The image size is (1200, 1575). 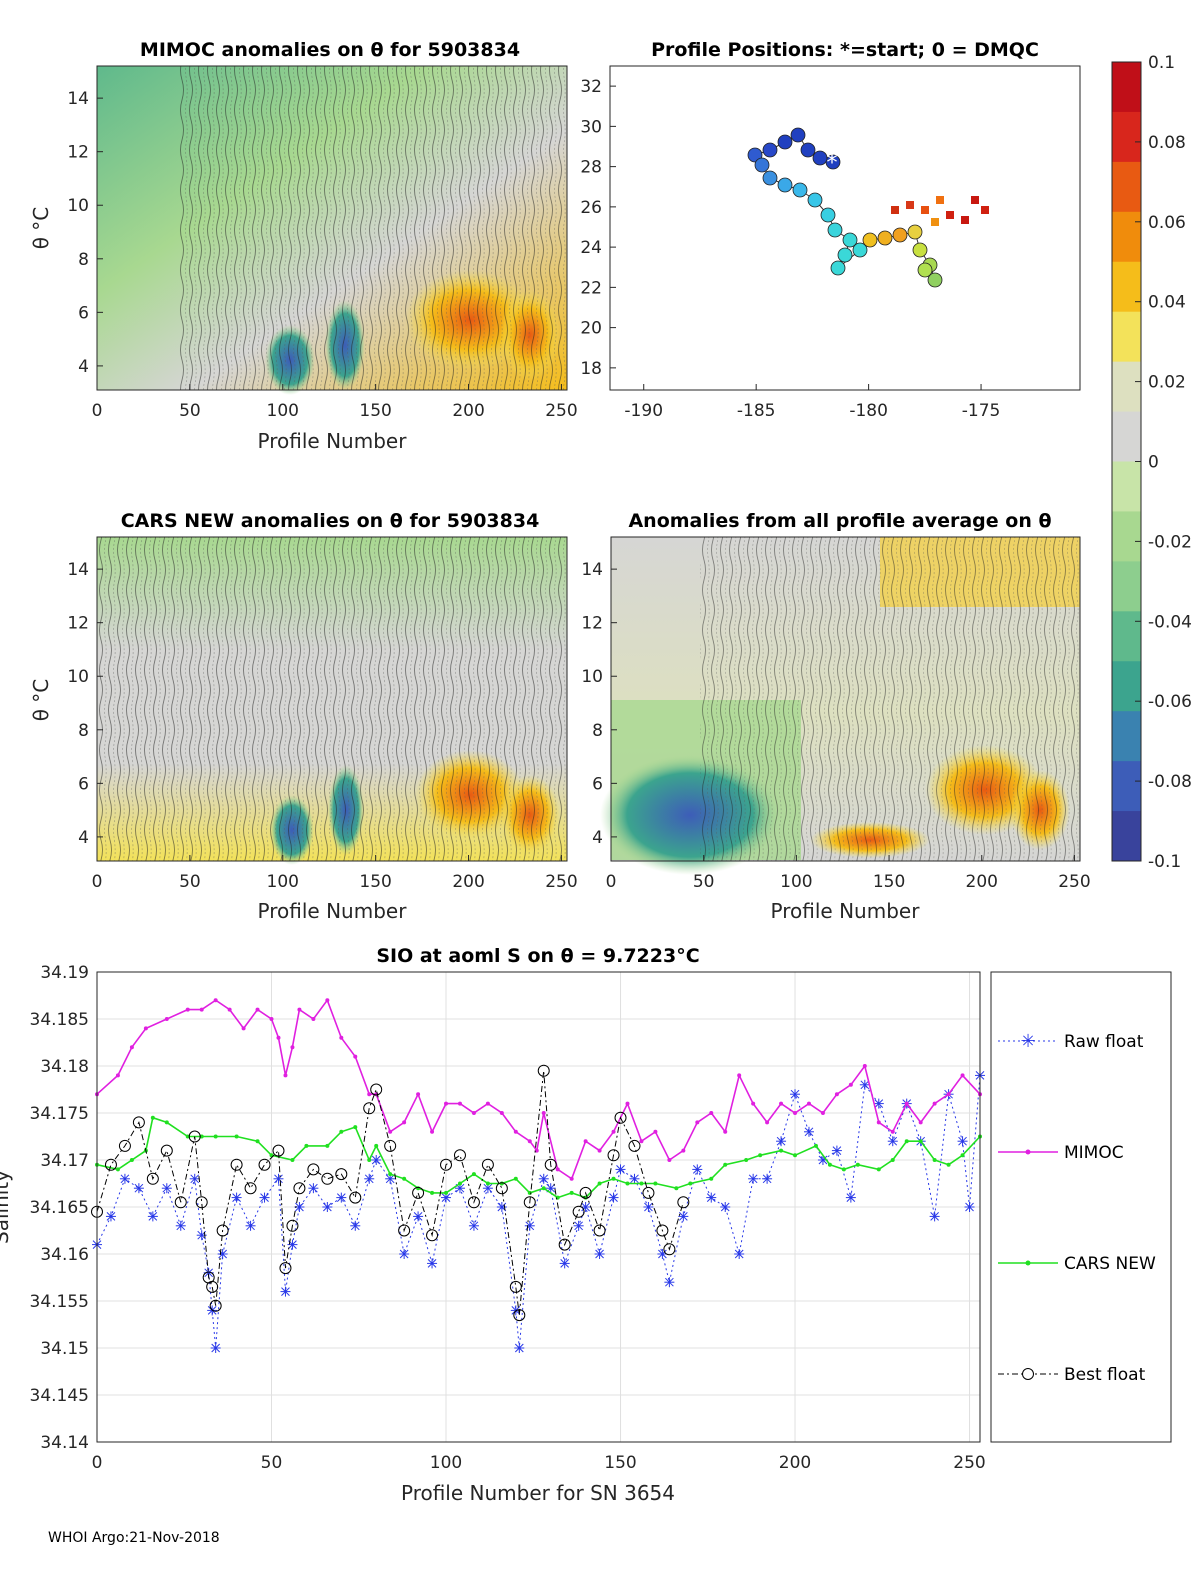 What do you see at coordinates (845, 50) in the screenshot?
I see `positions-title: Profile Positions: *=start; 0 = DMQC` at bounding box center [845, 50].